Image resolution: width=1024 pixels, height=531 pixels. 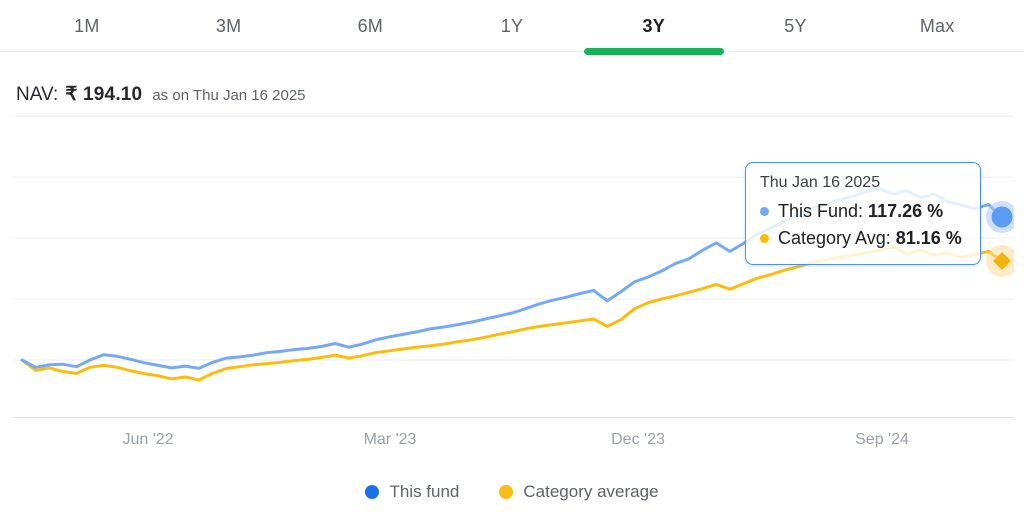 What do you see at coordinates (1002, 261) in the screenshot?
I see `category-average-end-marker` at bounding box center [1002, 261].